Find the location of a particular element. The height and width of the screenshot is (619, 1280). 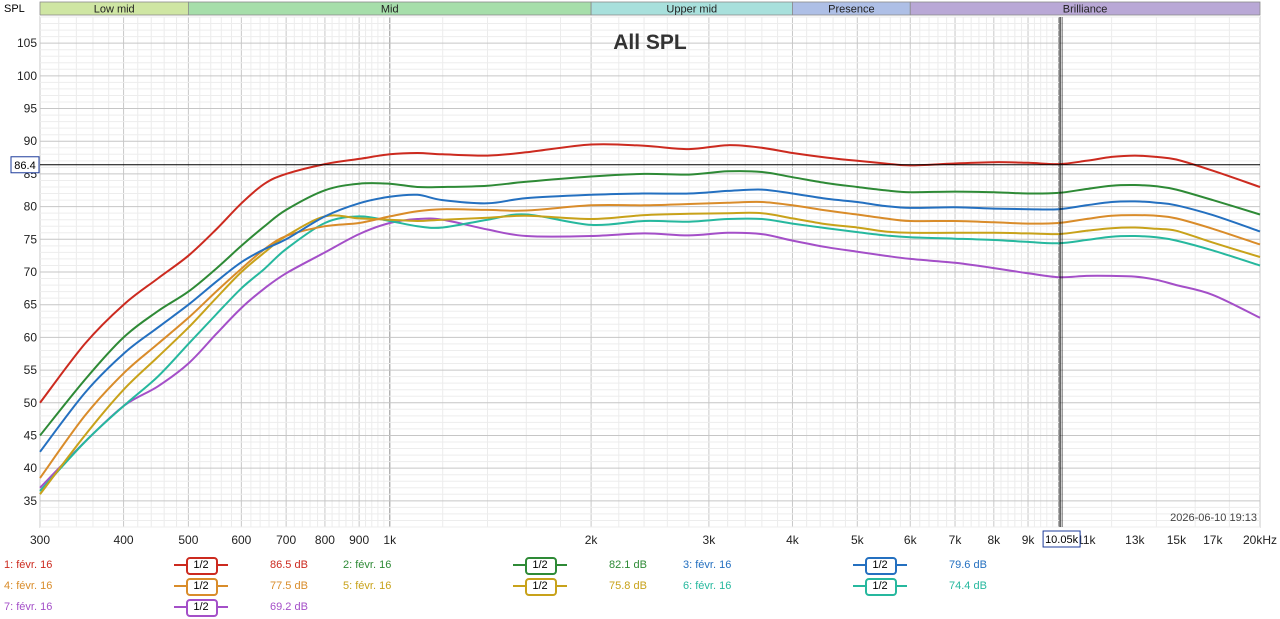

y-tick-label: 55 is located at coordinates (31, 370).